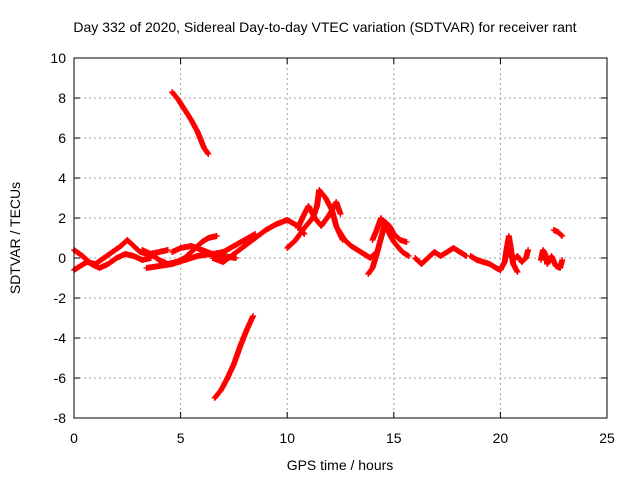 The image size is (640, 480). Describe the element at coordinates (60, 298) in the screenshot. I see `y-tick-label: -2` at that location.